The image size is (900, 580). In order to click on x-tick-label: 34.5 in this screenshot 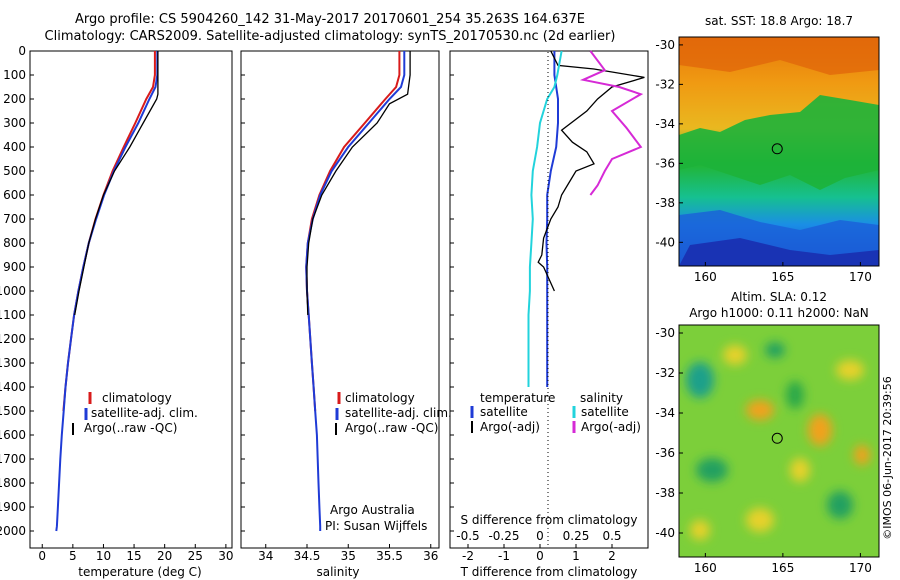, I will do `click(307, 556)`.